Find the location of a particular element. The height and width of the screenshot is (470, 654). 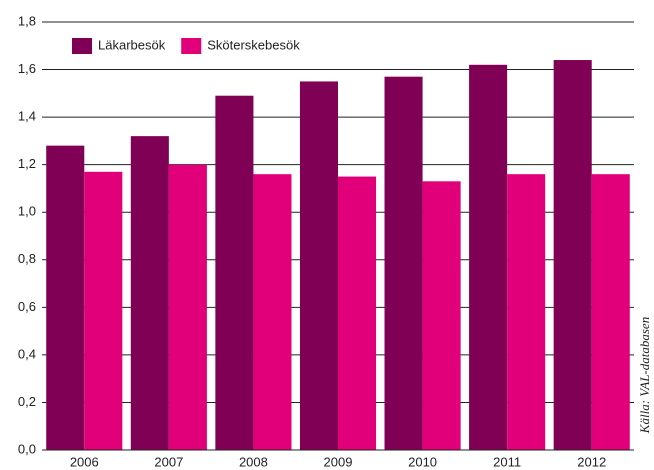

y-tick-label: 1,6 is located at coordinates (27, 68).